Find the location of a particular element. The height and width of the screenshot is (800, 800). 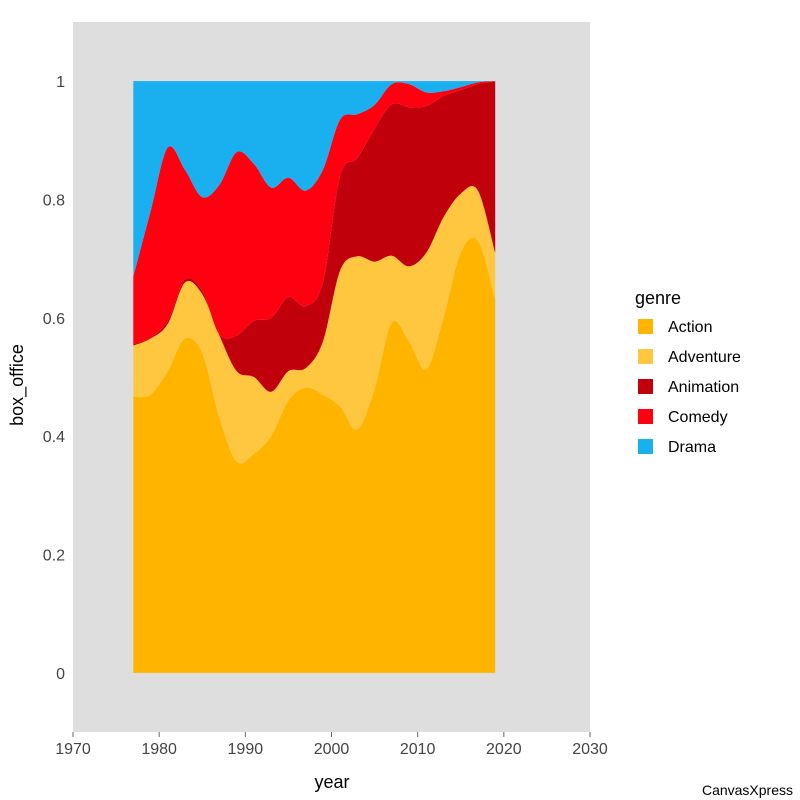

legend-item-action: Action is located at coordinates (675, 327).